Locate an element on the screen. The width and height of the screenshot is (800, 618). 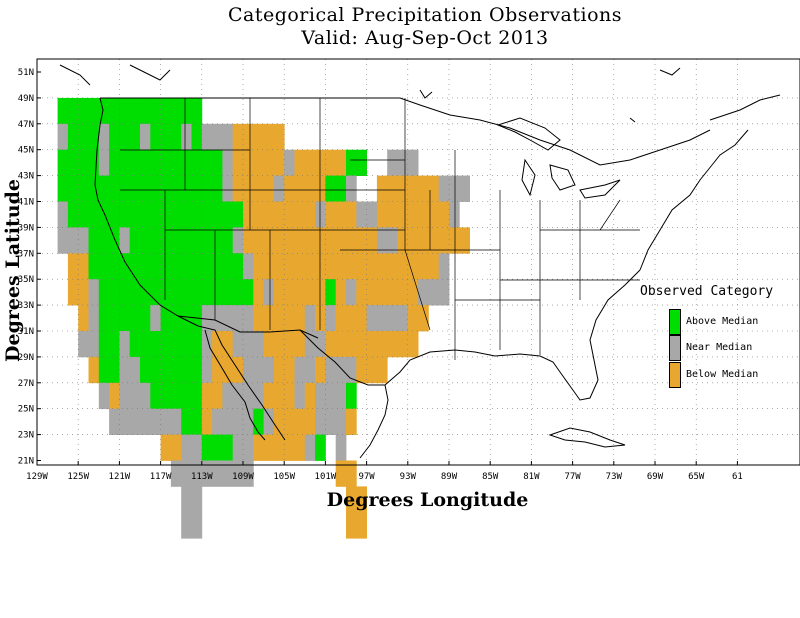
mexico-east-coast is located at coordinates (374, 421).